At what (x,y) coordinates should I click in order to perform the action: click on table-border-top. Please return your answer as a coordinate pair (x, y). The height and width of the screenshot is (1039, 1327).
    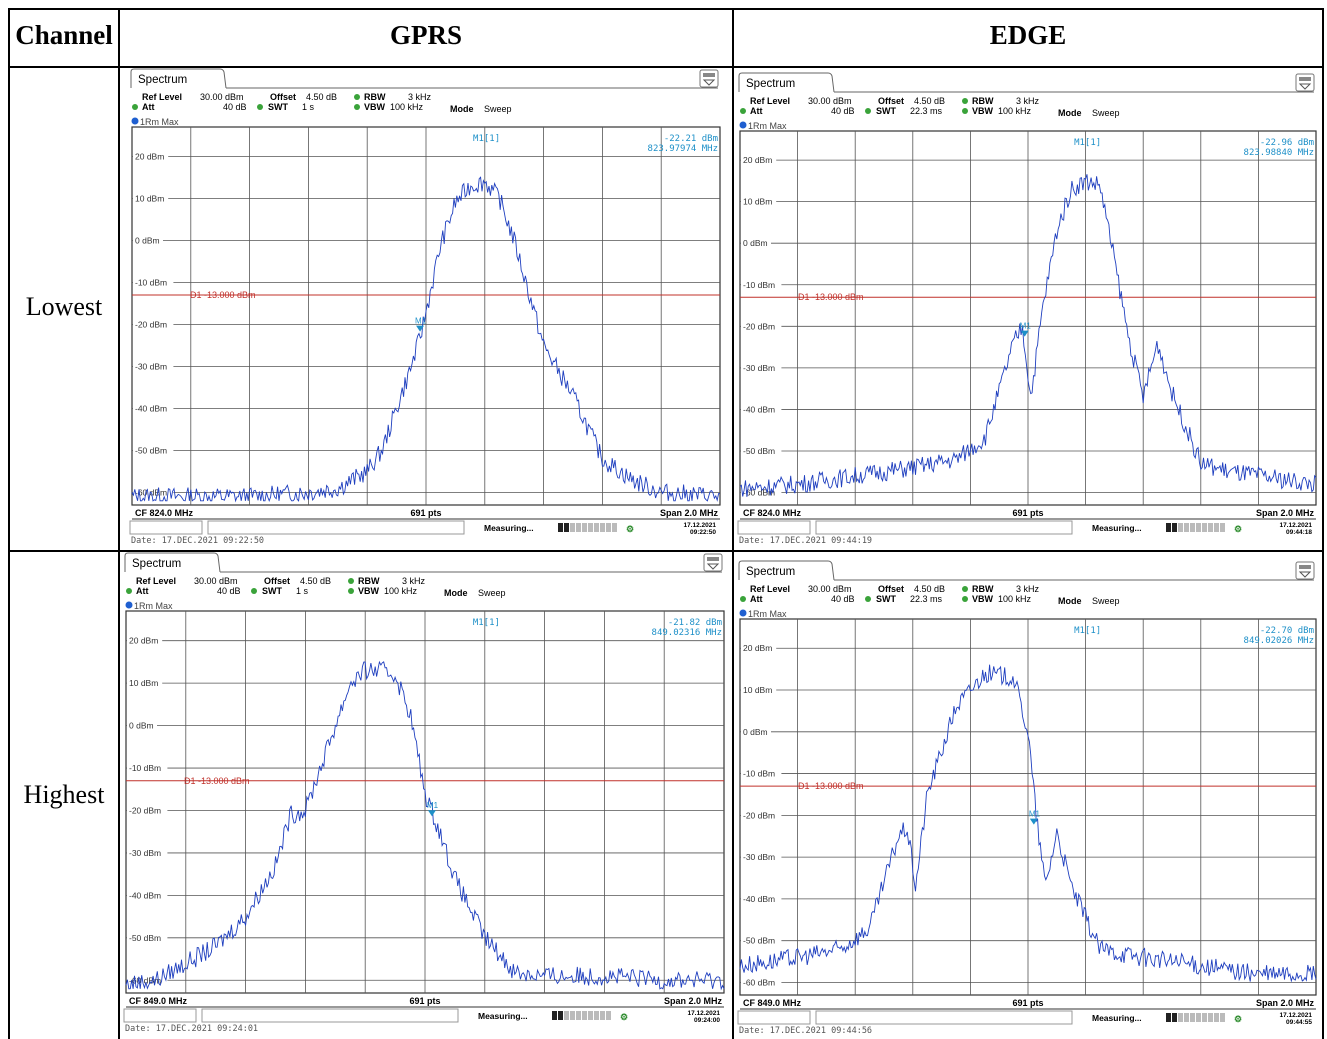
    Looking at the image, I should click on (666, 9).